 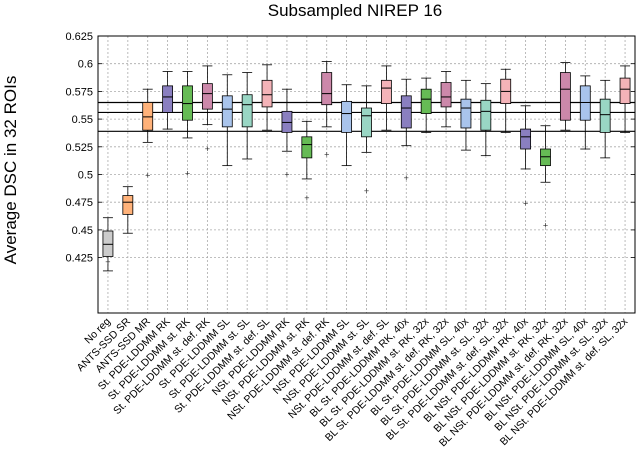 I want to click on y-tick-label: 0.45, so click(x=82, y=231).